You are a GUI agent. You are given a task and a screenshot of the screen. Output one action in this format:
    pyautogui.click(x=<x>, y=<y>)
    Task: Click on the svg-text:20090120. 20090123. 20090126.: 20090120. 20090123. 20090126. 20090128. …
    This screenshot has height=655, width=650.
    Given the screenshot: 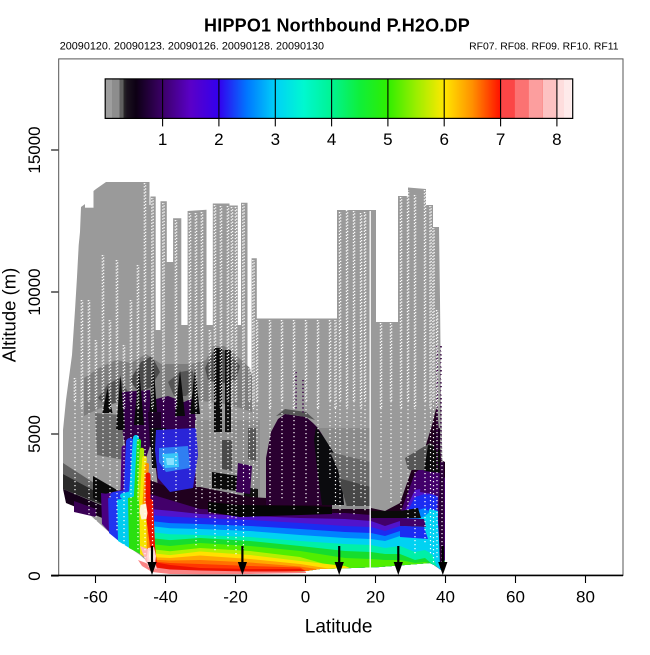 What is the action you would take?
    pyautogui.click(x=192, y=46)
    